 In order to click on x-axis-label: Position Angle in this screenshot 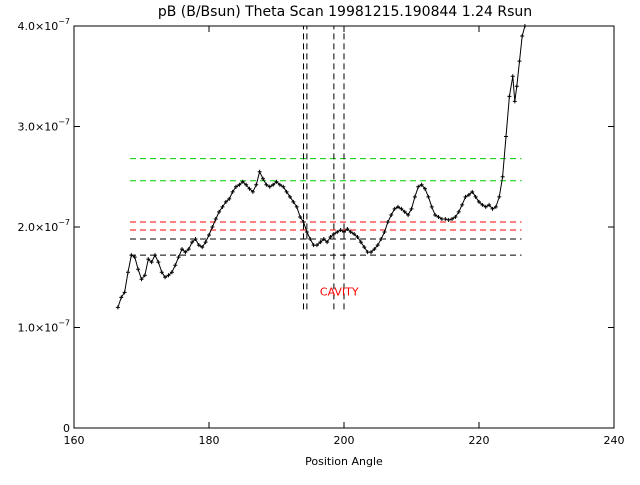, I will do `click(344, 461)`.